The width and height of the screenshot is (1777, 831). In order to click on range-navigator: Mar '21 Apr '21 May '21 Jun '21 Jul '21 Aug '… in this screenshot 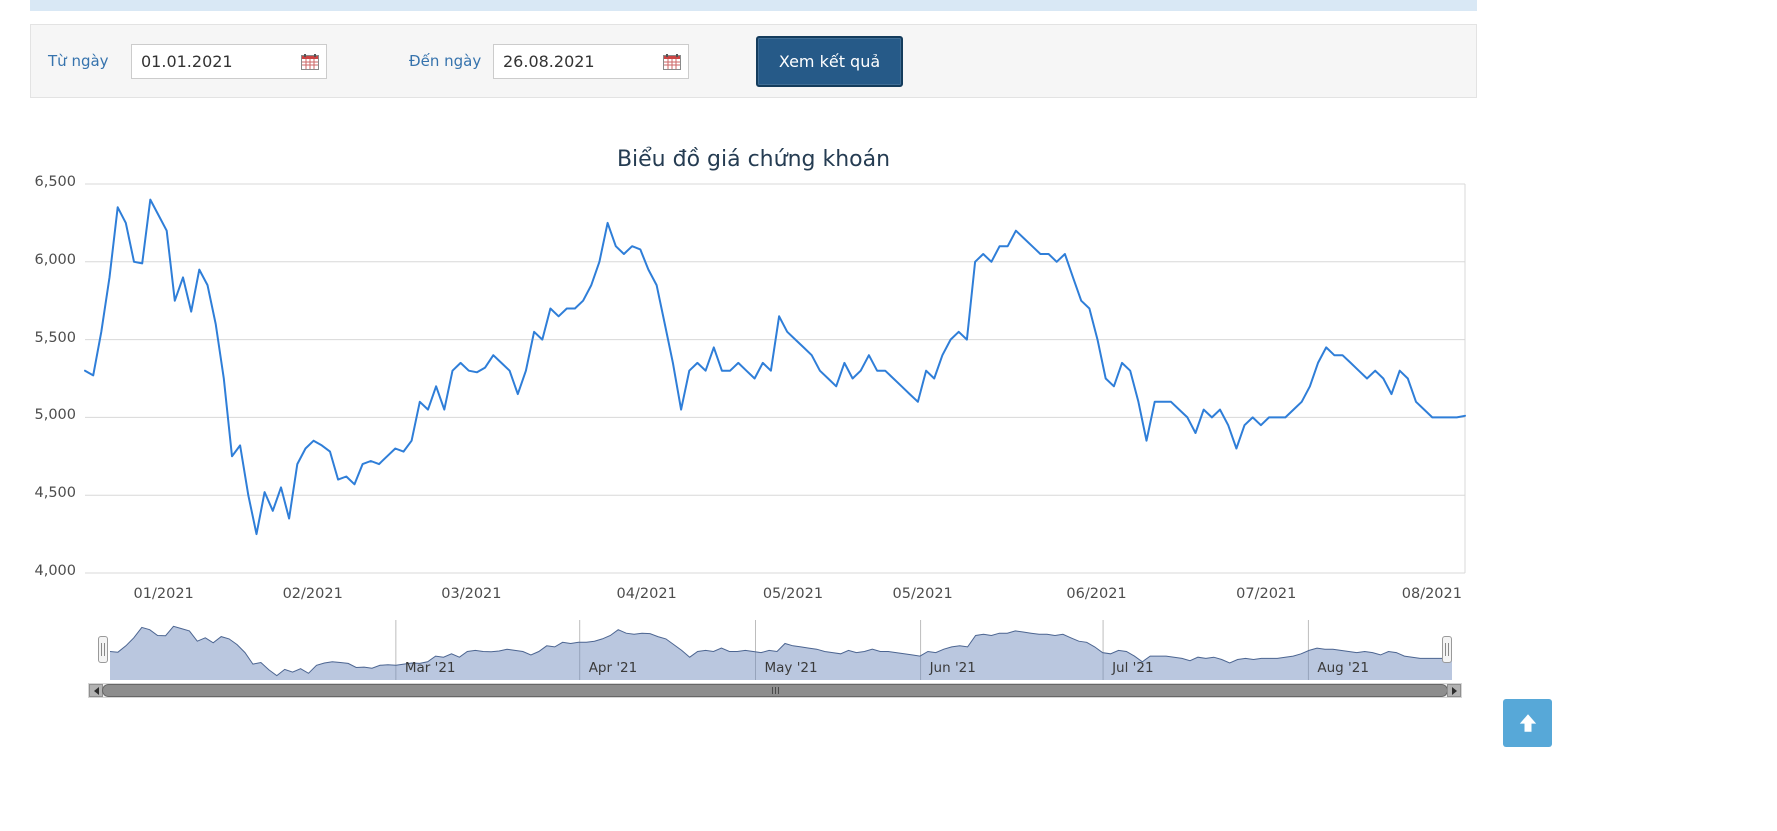, I will do `click(781, 650)`.